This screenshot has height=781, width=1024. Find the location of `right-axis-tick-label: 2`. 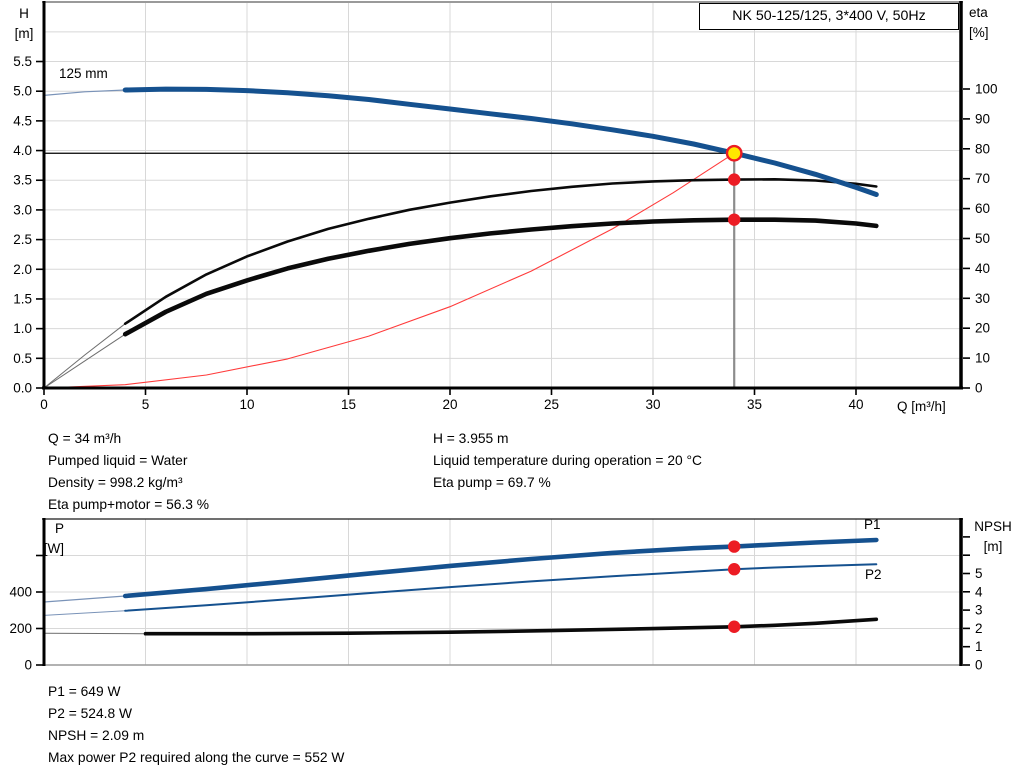

right-axis-tick-label: 2 is located at coordinates (979, 628).